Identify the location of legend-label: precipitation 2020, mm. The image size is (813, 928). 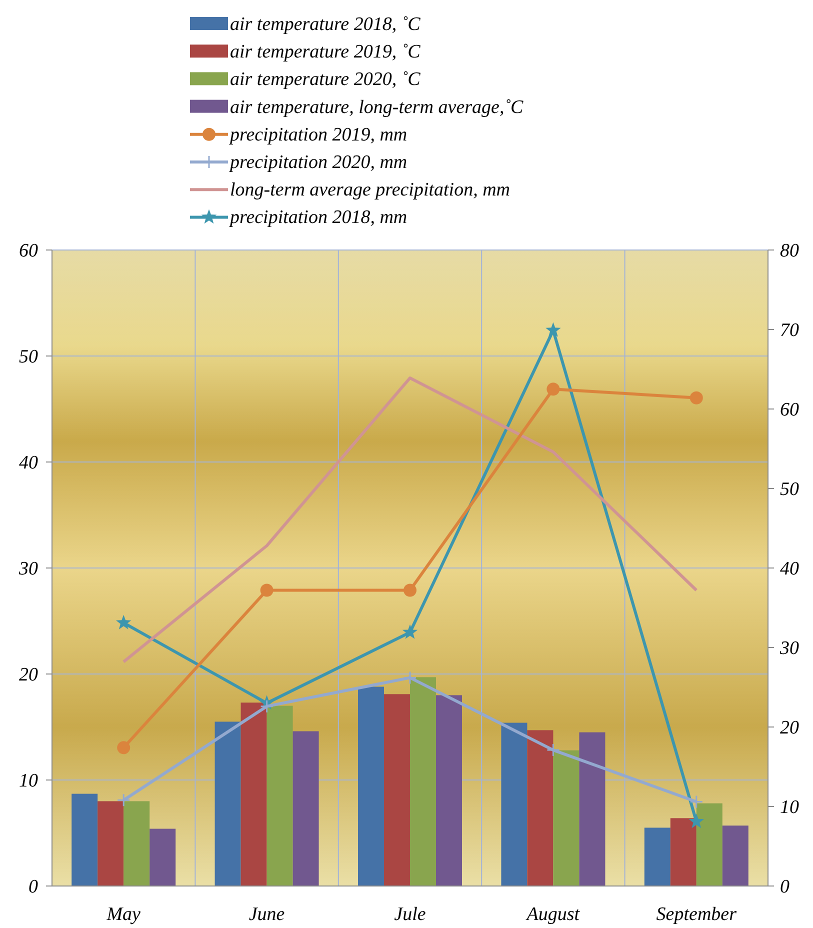
(318, 162).